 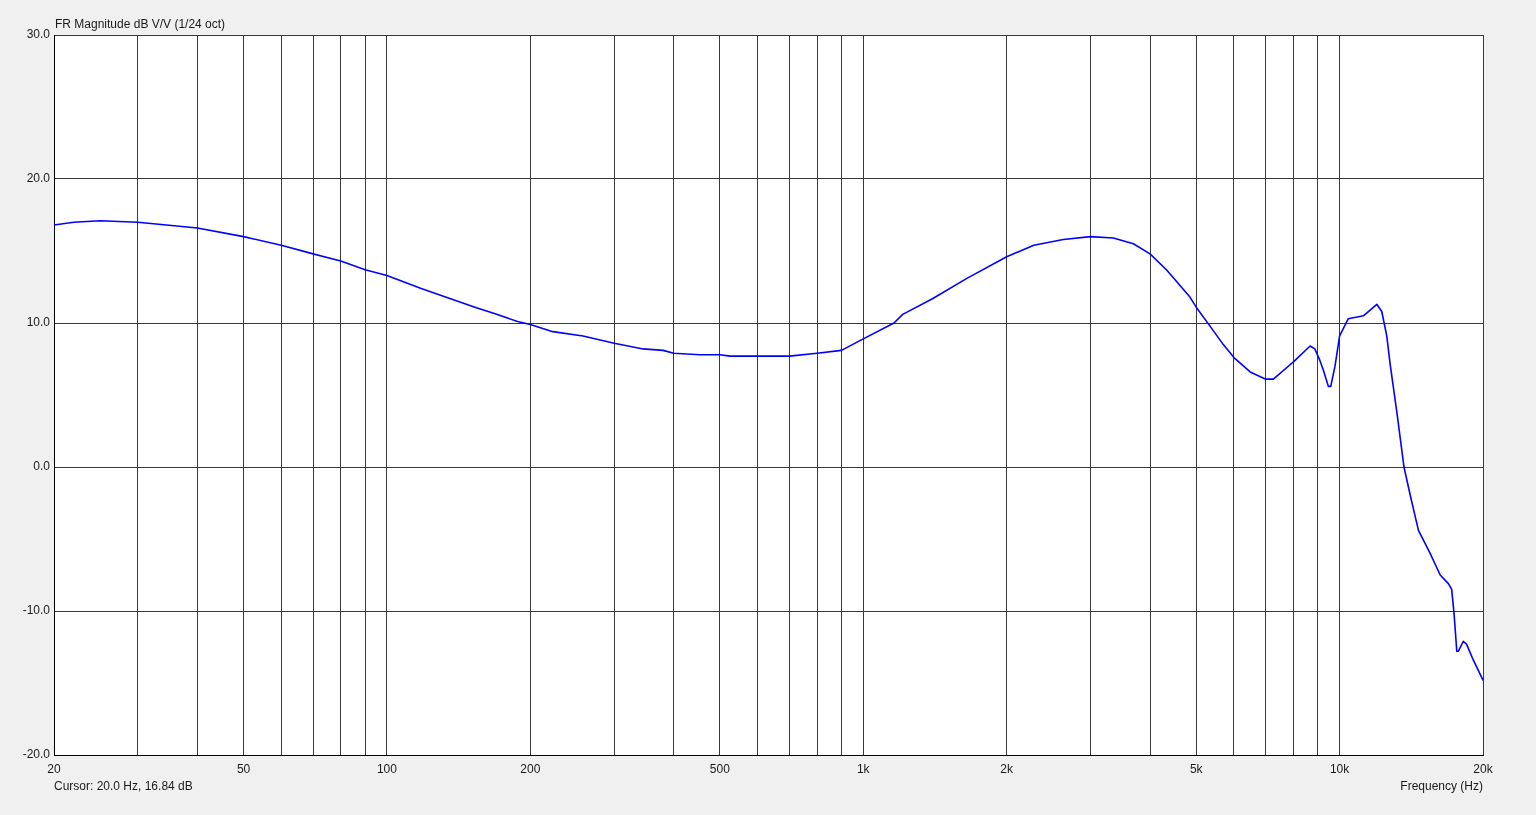 What do you see at coordinates (1007, 768) in the screenshot?
I see `x-tick-label: 2k` at bounding box center [1007, 768].